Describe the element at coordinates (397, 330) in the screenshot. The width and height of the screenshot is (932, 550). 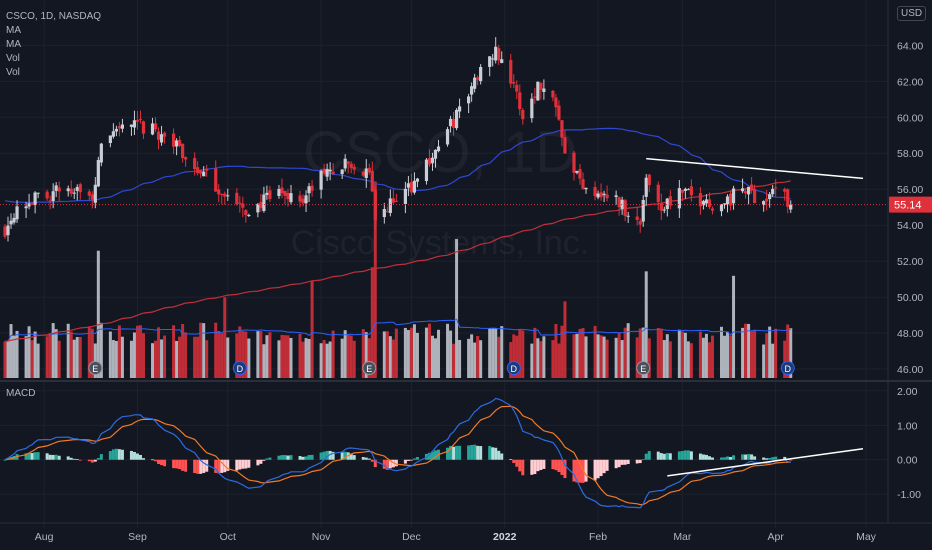
I see `volume-ma-line` at that location.